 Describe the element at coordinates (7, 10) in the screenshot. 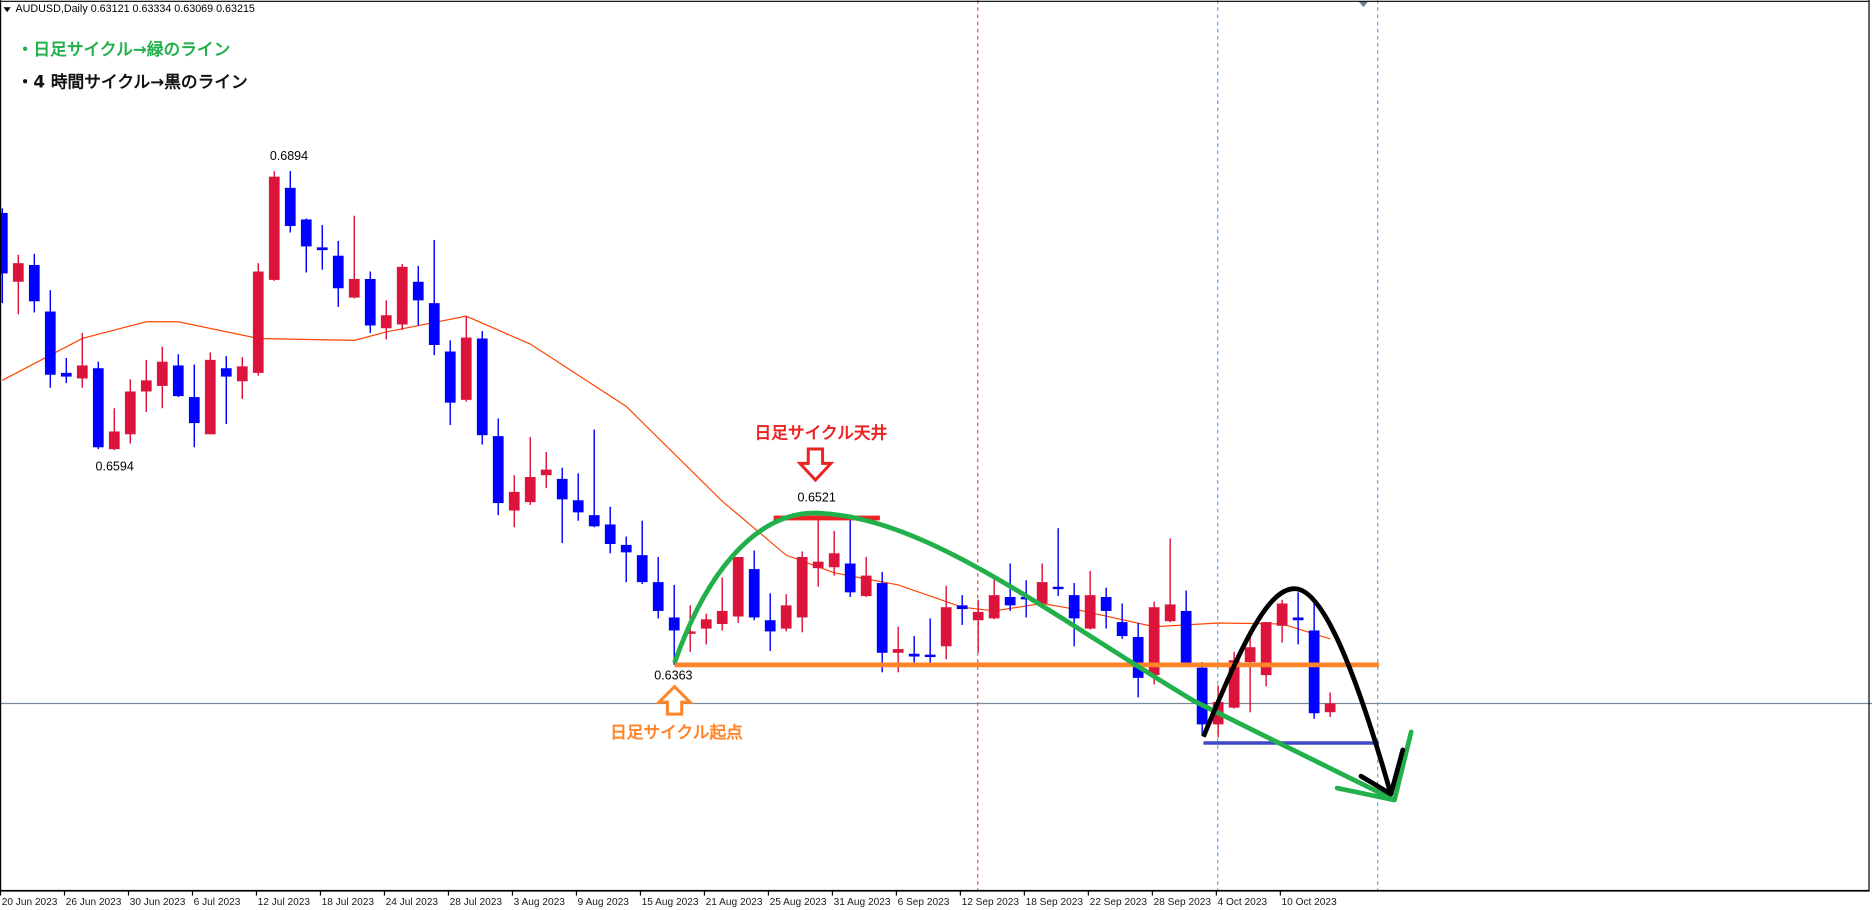

I see `collapse-triangle-icon` at that location.